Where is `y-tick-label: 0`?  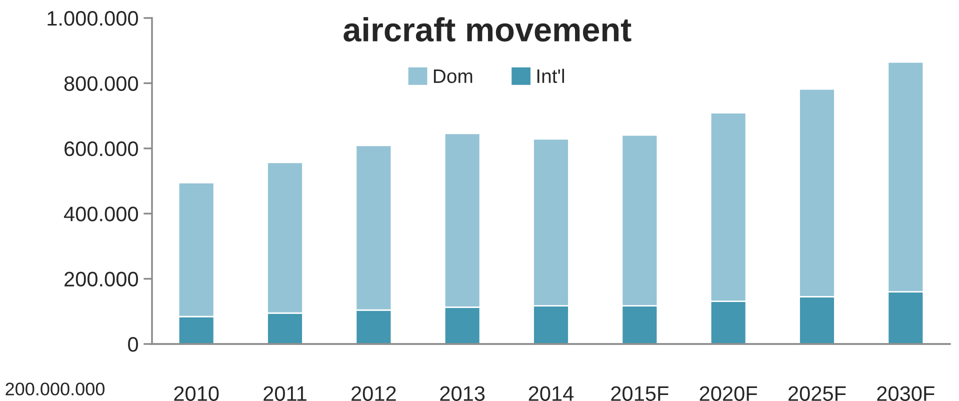 y-tick-label: 0 is located at coordinates (133, 344).